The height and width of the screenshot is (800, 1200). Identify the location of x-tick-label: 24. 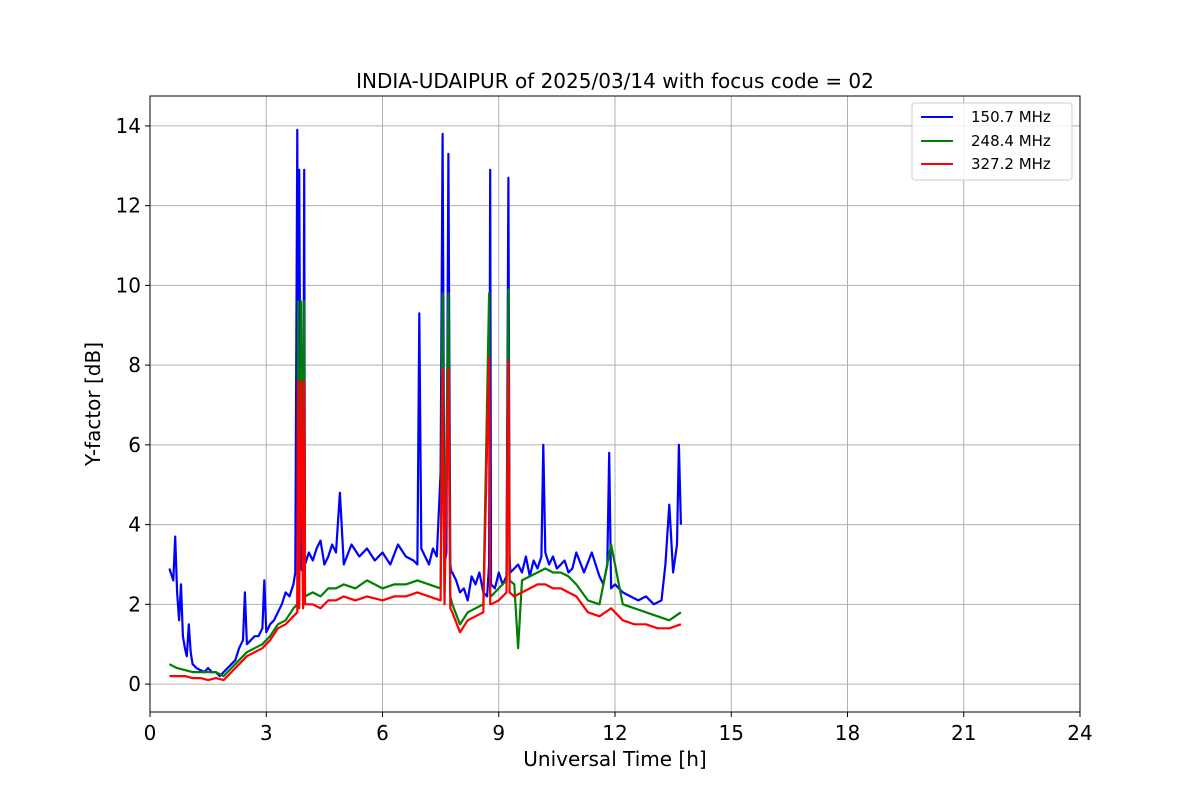
(1079, 733).